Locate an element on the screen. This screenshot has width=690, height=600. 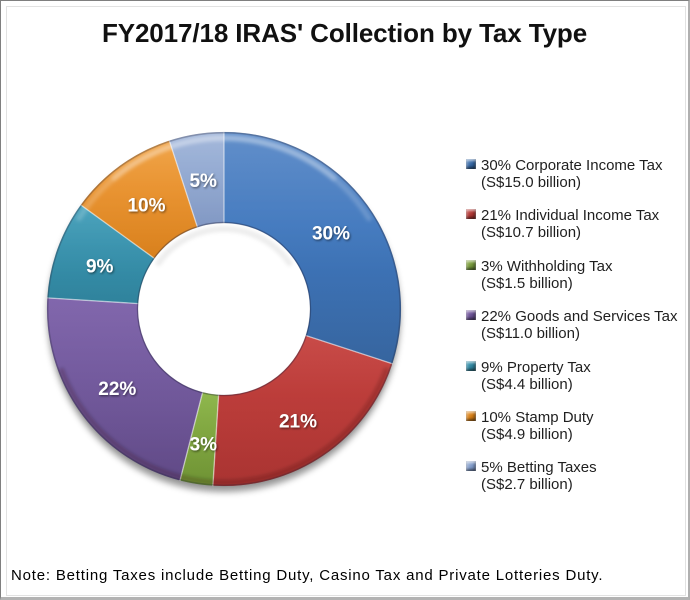
svg-text: 3% is located at coordinates (204, 444).